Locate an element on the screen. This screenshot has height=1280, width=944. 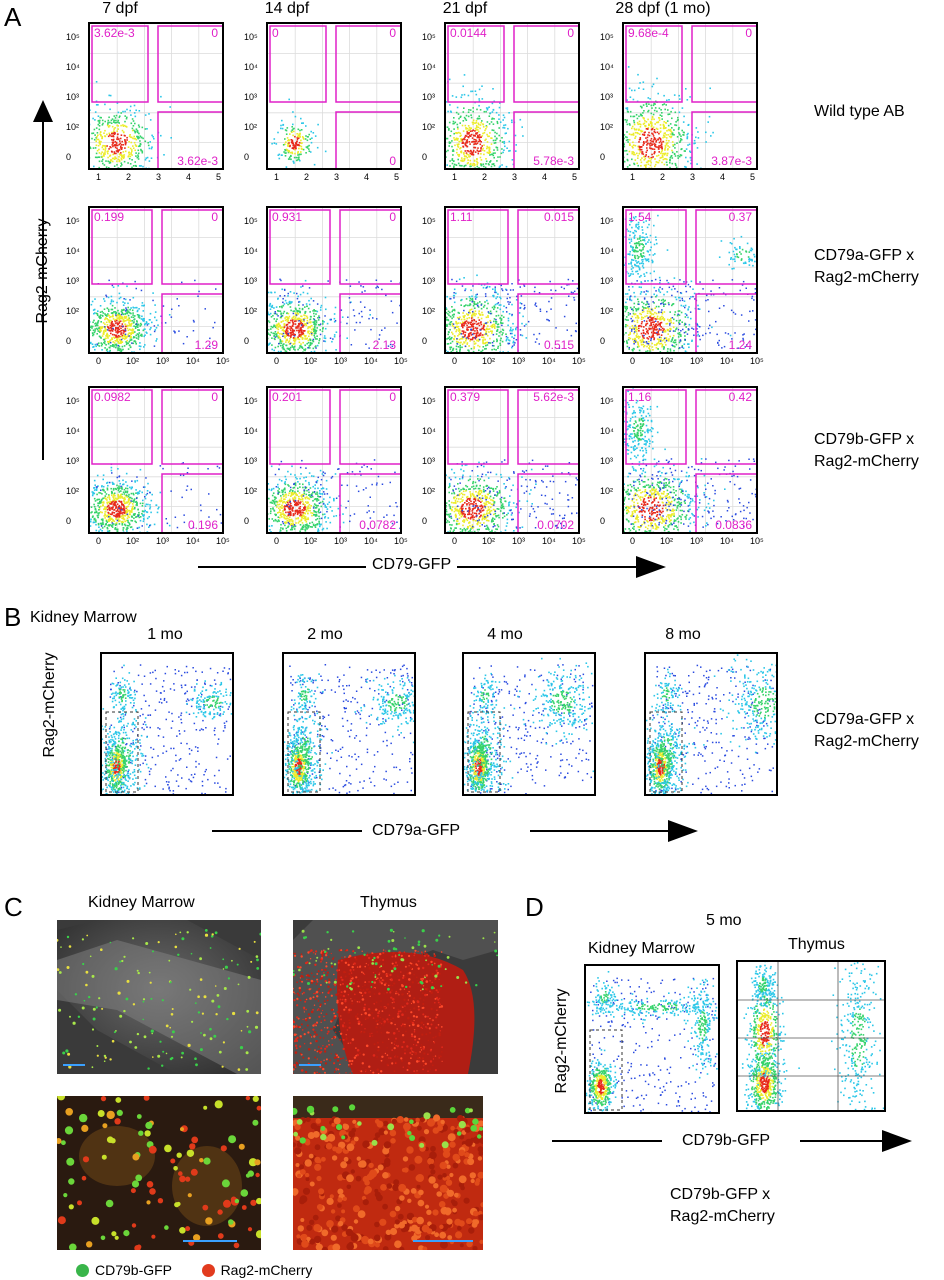
panel-d-title-thymus: Thymus is located at coordinates (816, 944).